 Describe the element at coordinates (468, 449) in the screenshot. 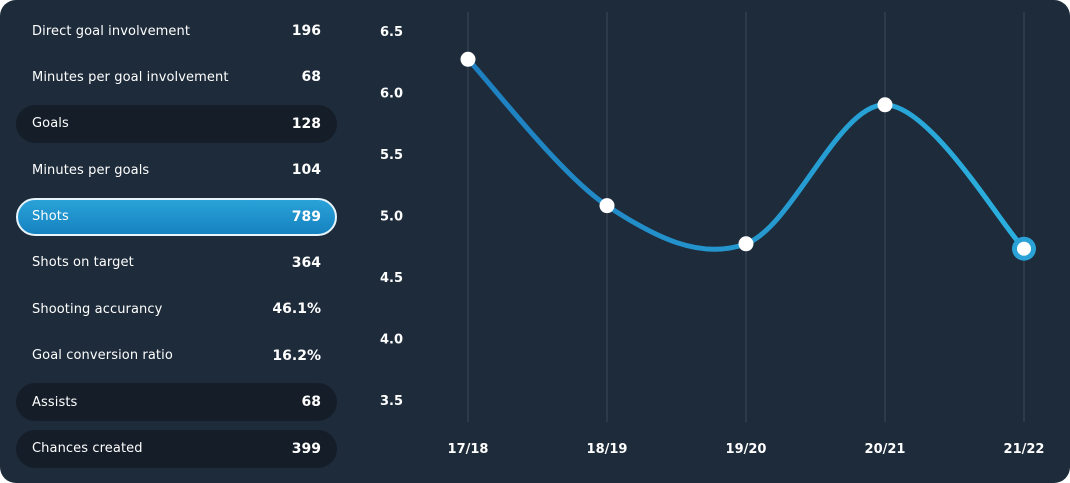

I see `x-tick-label: 17/18` at that location.